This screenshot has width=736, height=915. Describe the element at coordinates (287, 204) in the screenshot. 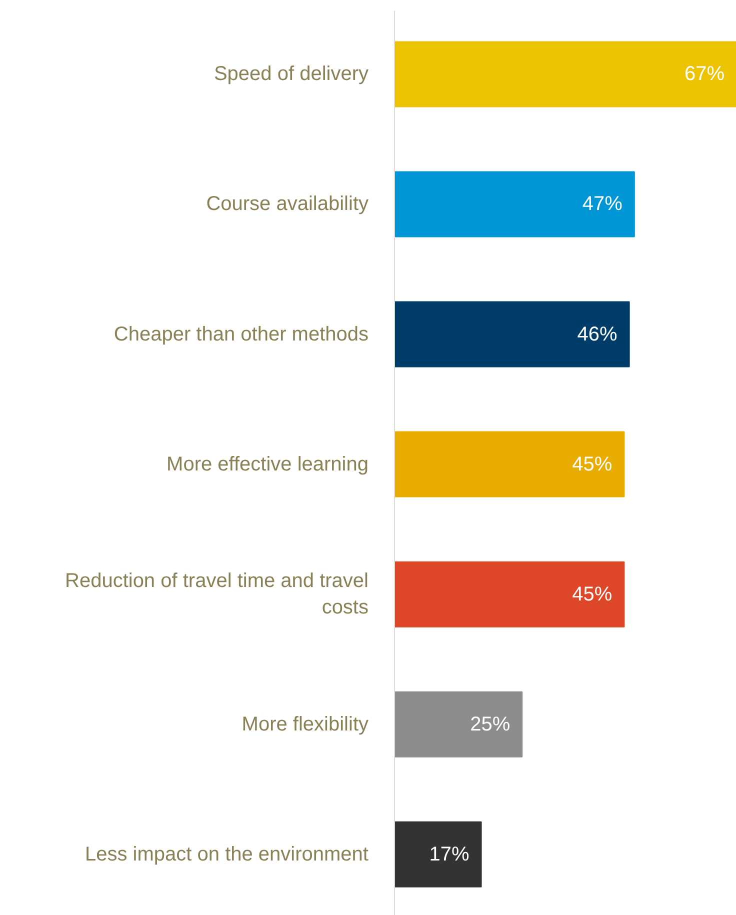

I see `y-tick-label: Course availability` at that location.